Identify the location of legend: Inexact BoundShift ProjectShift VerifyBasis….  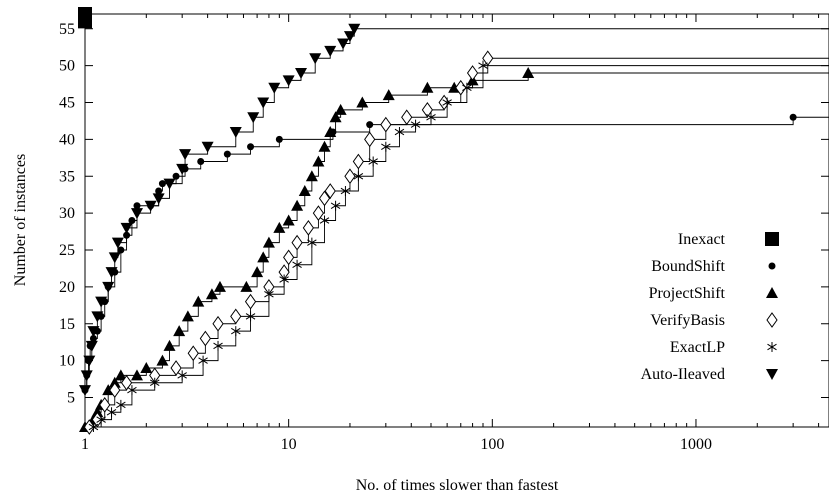
(710, 304).